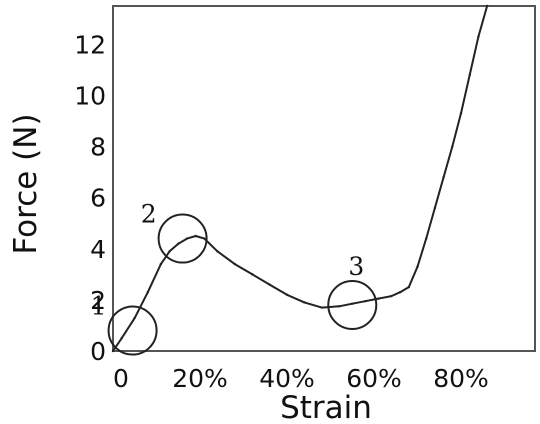  What do you see at coordinates (99, 306) in the screenshot?
I see `annotation-label: 1` at bounding box center [99, 306].